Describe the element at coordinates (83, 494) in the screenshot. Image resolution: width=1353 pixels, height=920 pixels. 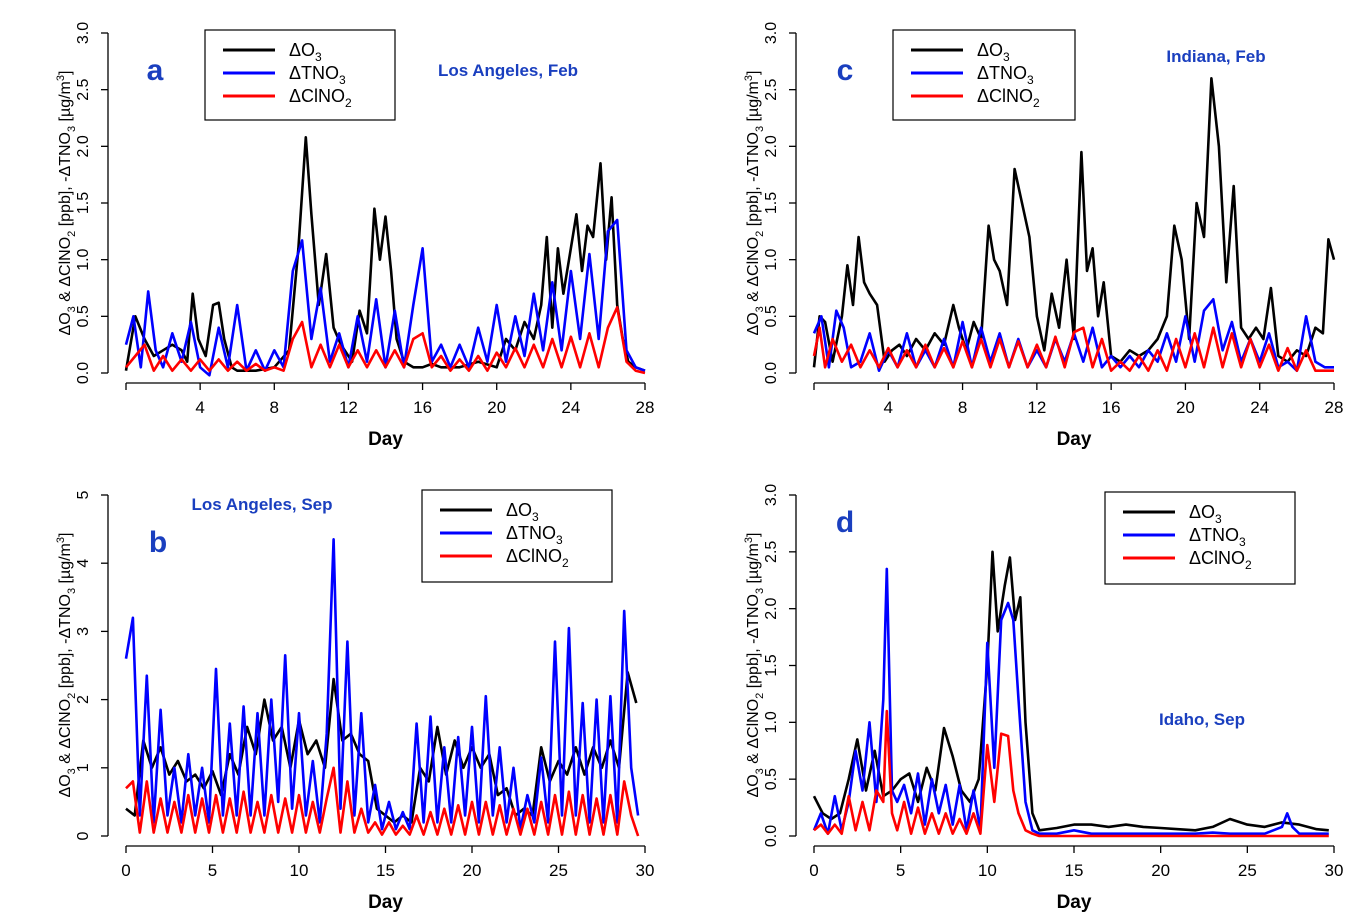
I see `y-tick-label: 5` at that location.